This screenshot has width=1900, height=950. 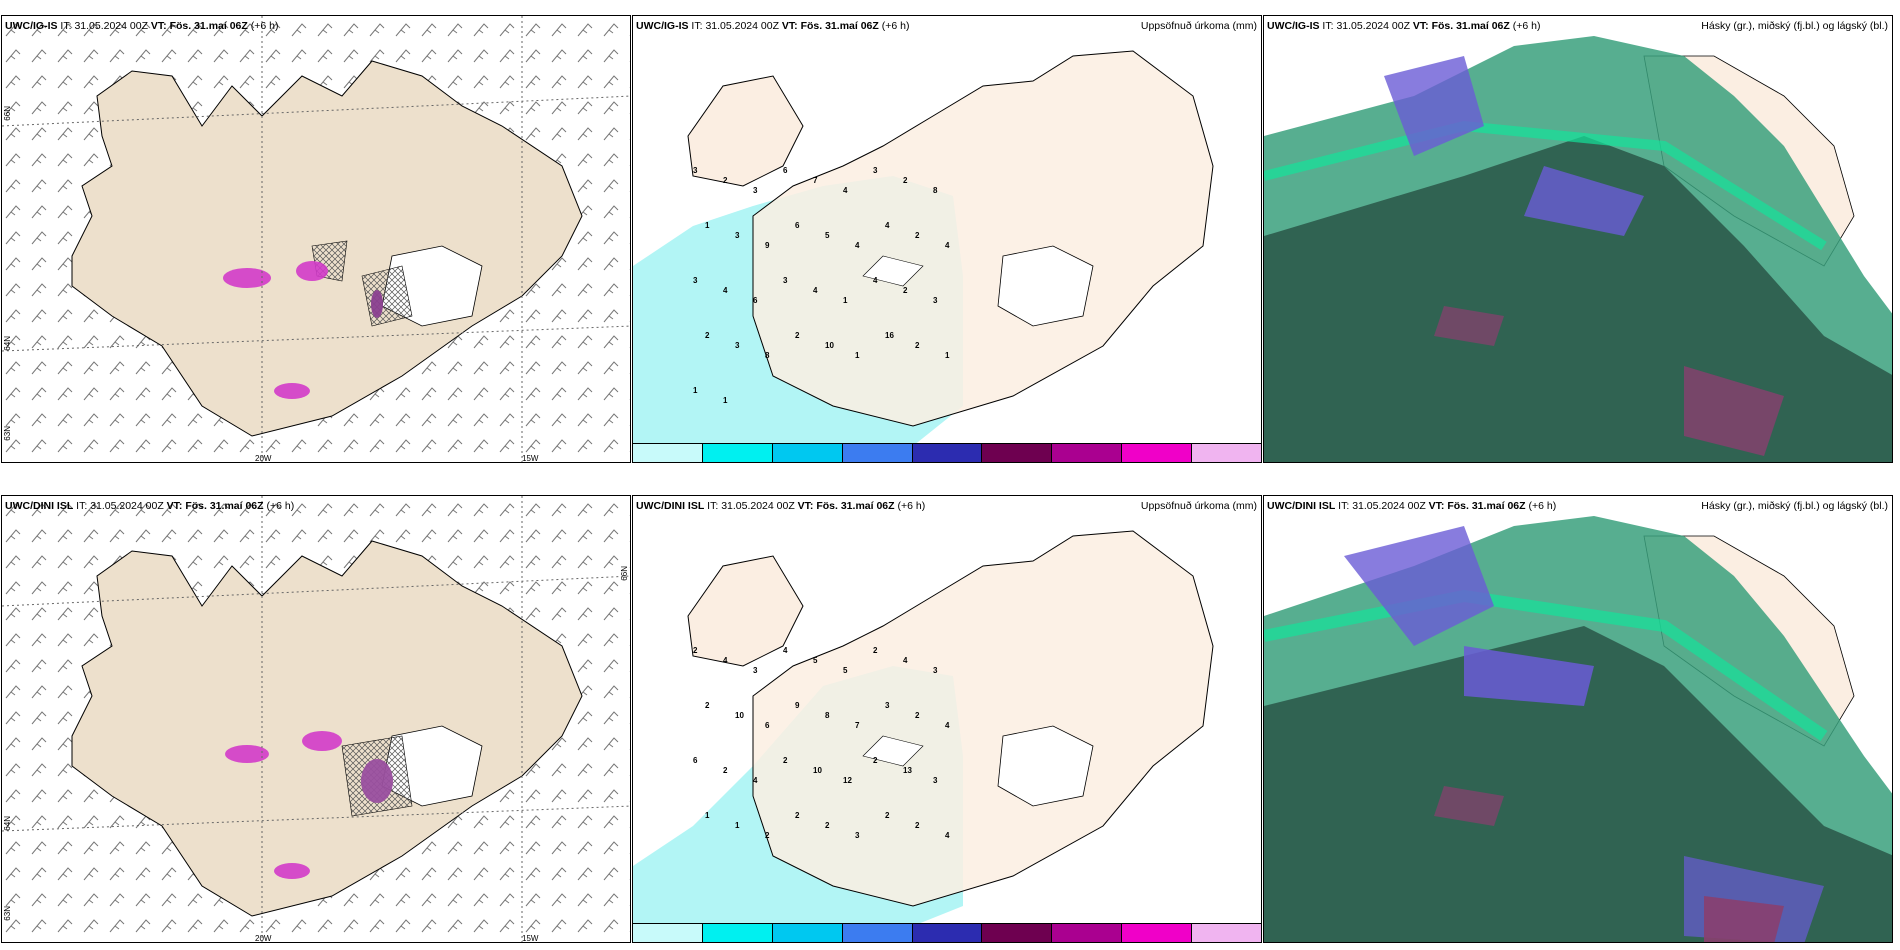 What do you see at coordinates (7, 433) in the screenshot?
I see `lat-label-63: 63N` at bounding box center [7, 433].